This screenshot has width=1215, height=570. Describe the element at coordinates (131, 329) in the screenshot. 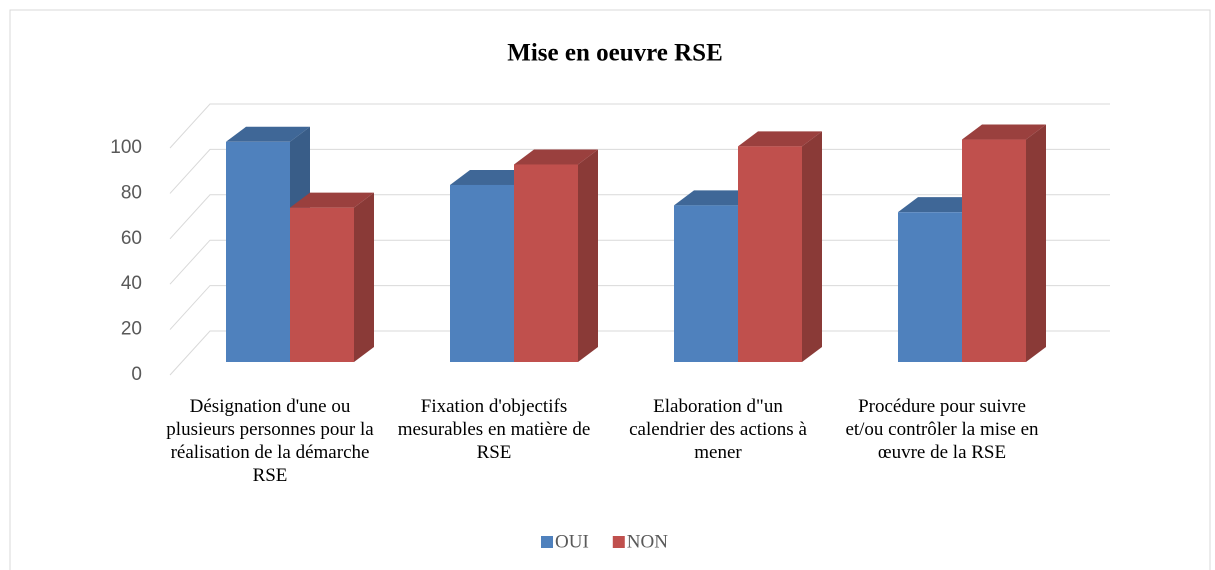

I see `y-tick-label: 20` at that location.